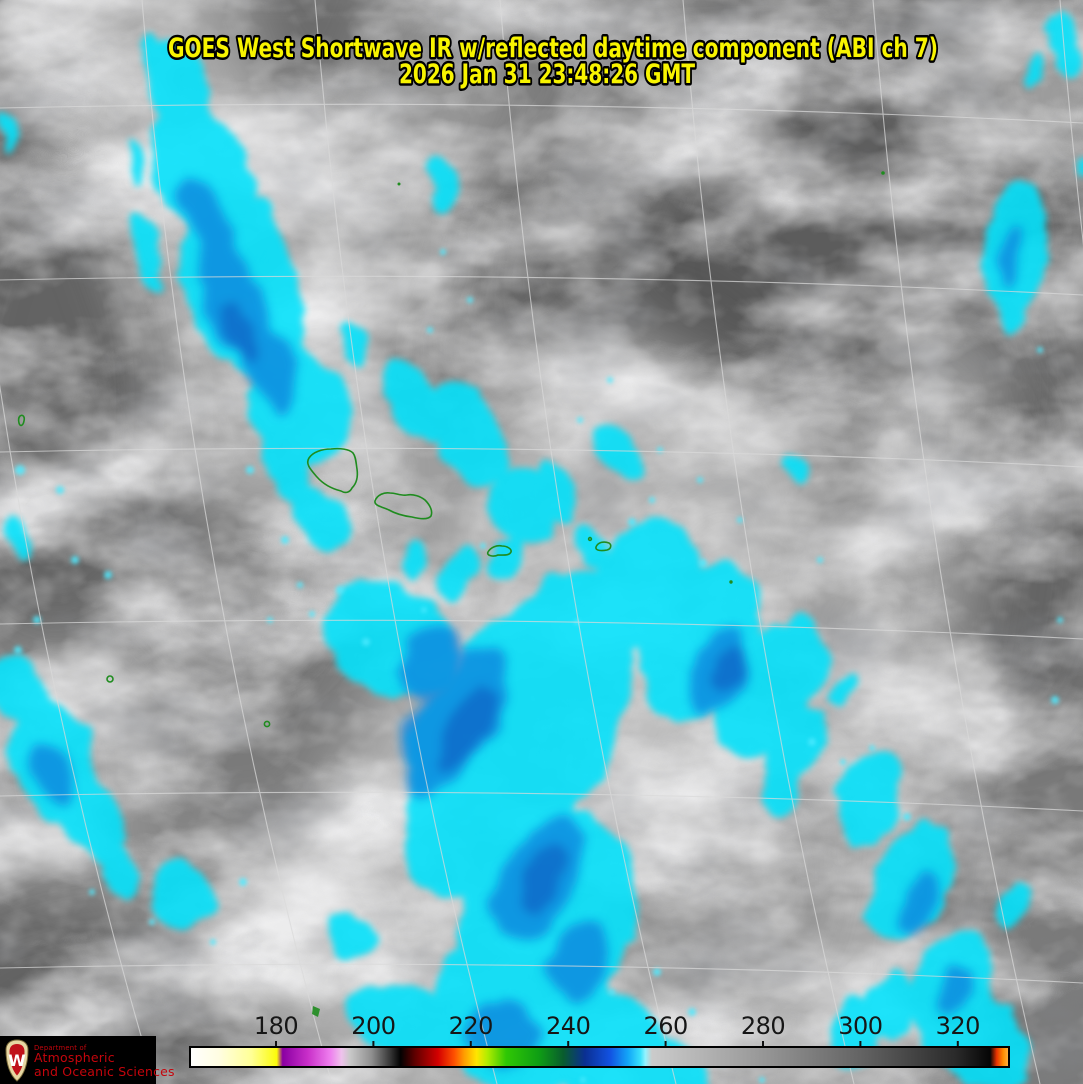 The height and width of the screenshot is (1084, 1083). I want to click on coastline-islet-east, so click(603, 546).